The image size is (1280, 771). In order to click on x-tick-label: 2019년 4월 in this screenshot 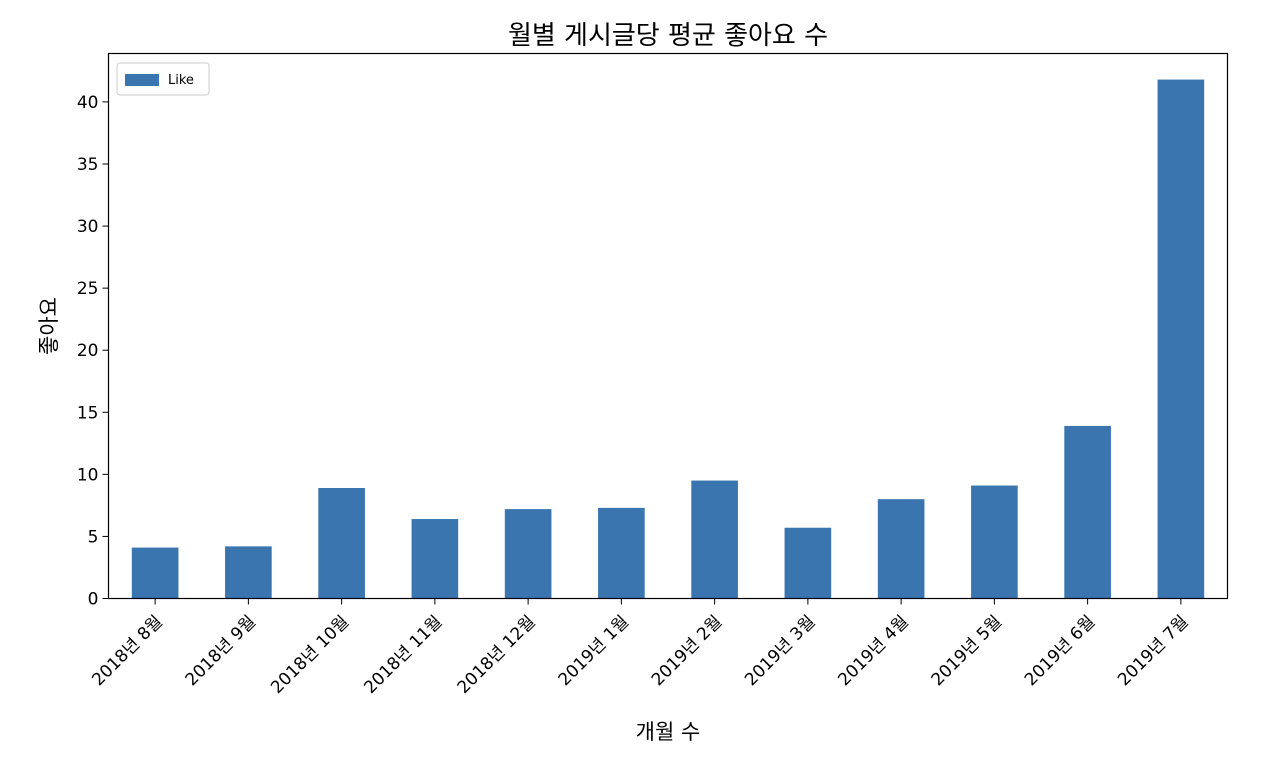, I will do `click(873, 651)`.